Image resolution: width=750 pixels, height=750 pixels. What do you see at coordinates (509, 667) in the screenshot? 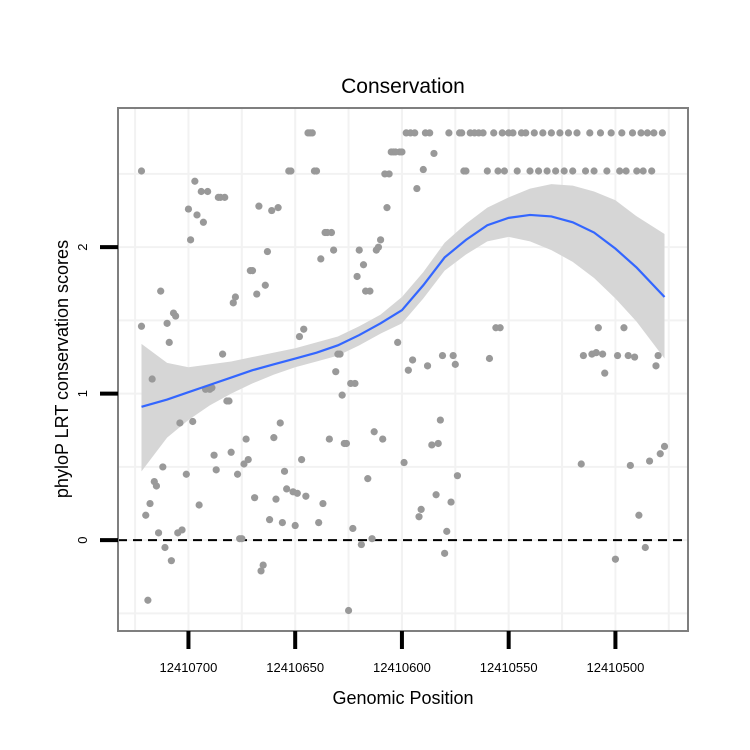
I see `x-tick-label: 12410550` at bounding box center [509, 667].